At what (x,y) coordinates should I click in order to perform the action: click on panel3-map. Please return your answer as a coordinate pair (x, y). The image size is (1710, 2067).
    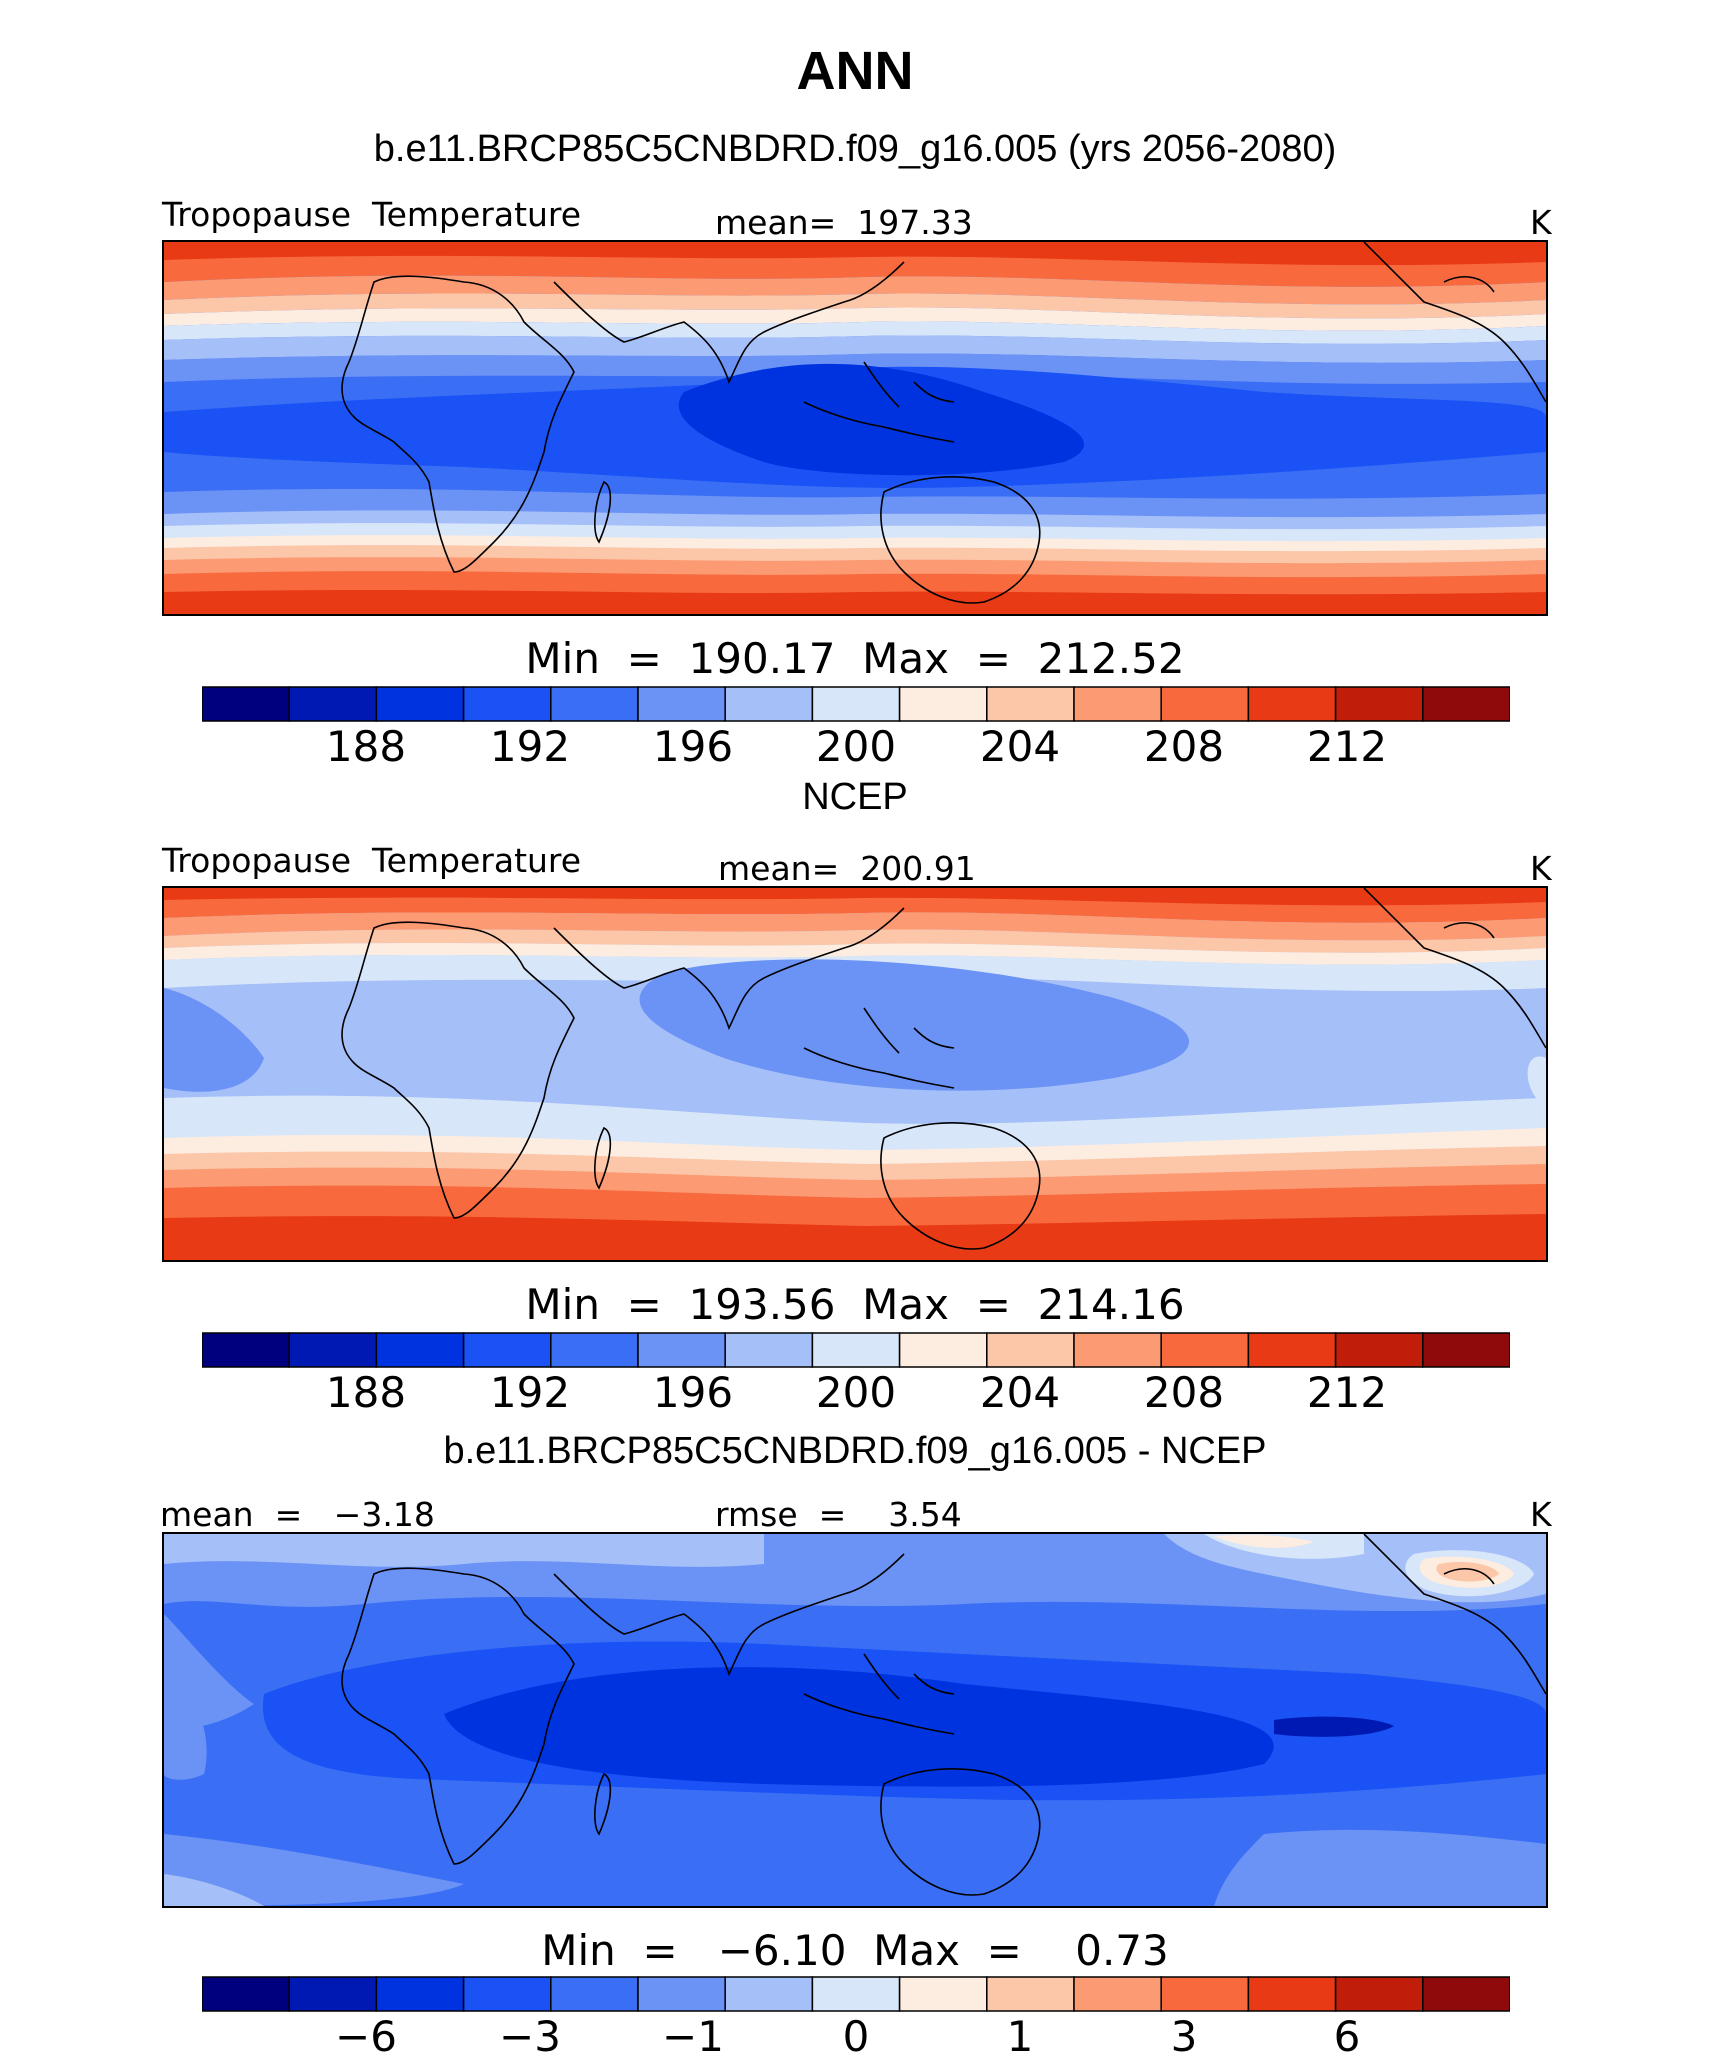
    Looking at the image, I should click on (855, 1720).